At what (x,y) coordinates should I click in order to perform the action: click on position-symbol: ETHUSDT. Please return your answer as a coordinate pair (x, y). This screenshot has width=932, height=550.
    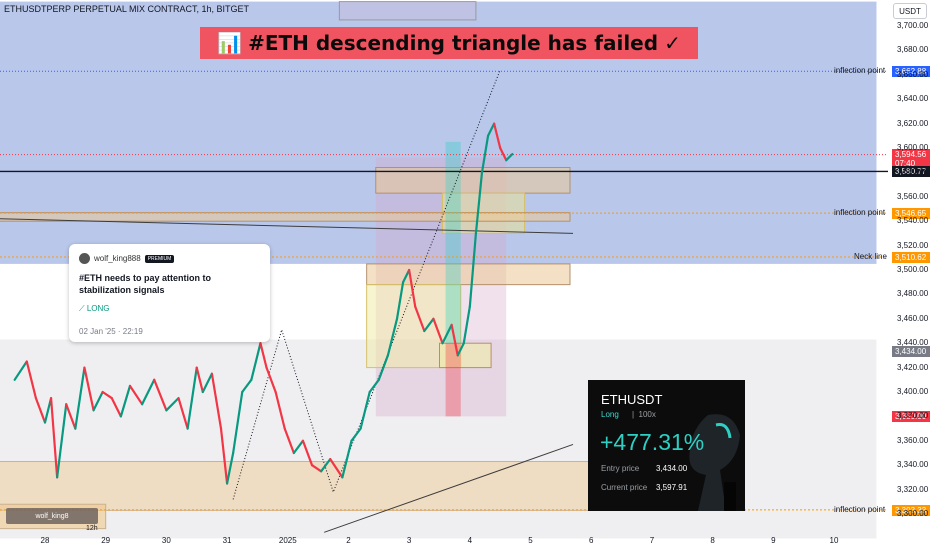
    Looking at the image, I should click on (632, 399).